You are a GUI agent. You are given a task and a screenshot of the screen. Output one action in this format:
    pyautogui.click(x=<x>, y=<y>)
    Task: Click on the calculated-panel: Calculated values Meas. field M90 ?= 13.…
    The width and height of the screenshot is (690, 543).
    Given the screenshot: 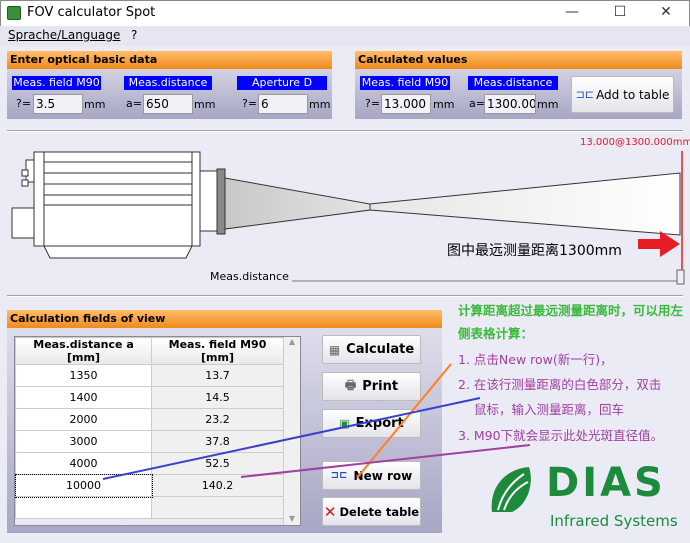 What is the action you would take?
    pyautogui.click(x=518, y=85)
    